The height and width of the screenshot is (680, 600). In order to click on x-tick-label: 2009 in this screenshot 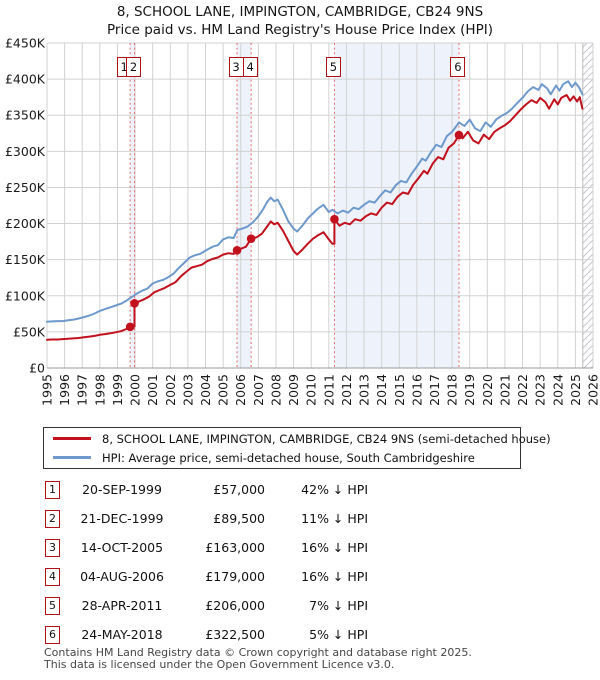, I will do `click(293, 390)`.